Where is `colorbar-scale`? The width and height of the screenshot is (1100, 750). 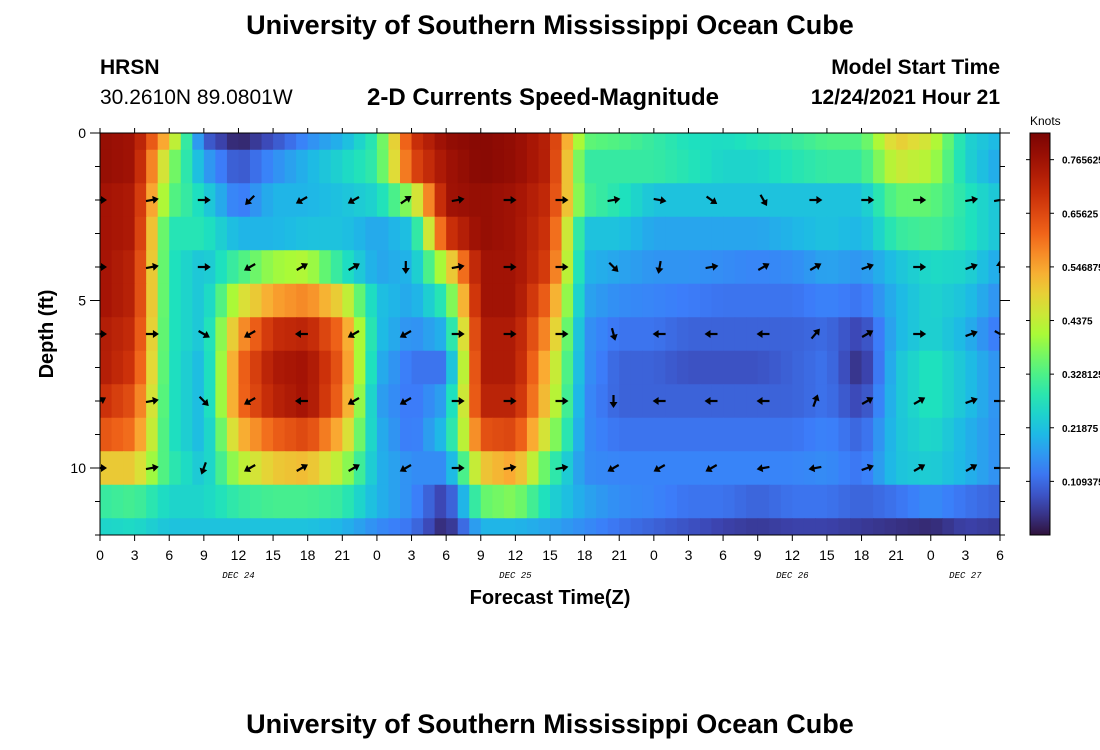 colorbar-scale is located at coordinates (1040, 334).